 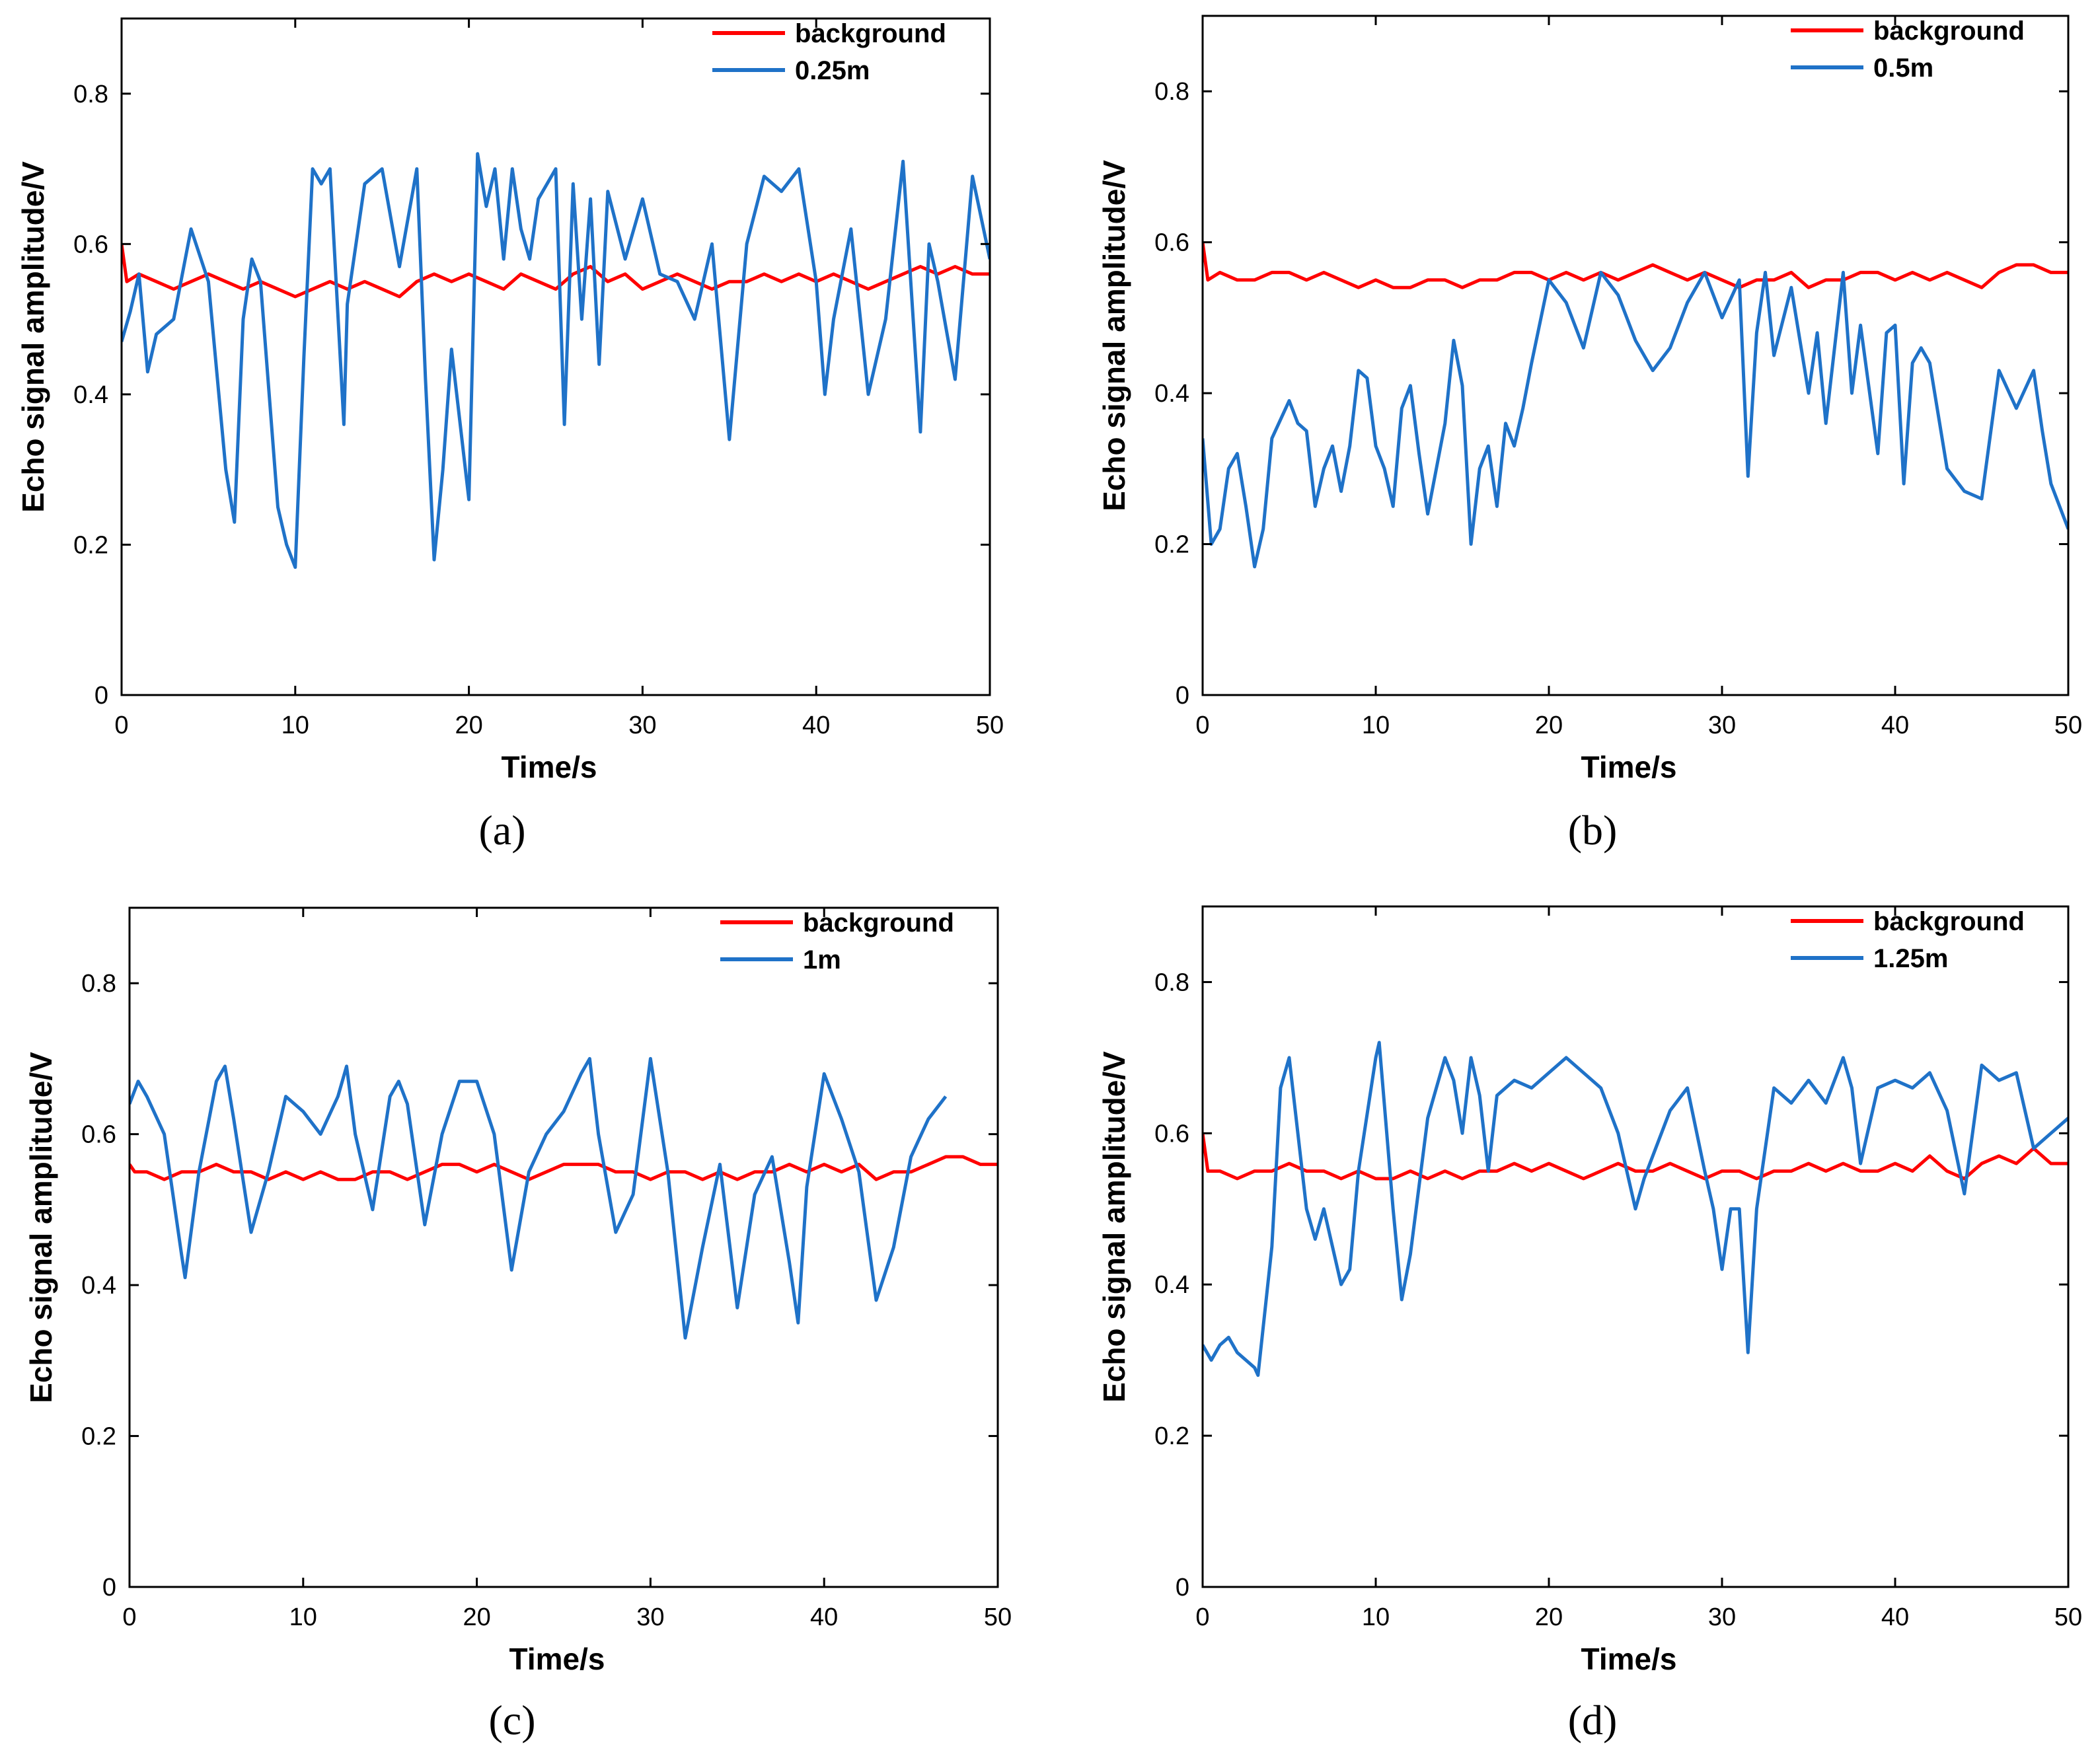 What do you see at coordinates (512, 1720) in the screenshot?
I see `panel-caption: (c)` at bounding box center [512, 1720].